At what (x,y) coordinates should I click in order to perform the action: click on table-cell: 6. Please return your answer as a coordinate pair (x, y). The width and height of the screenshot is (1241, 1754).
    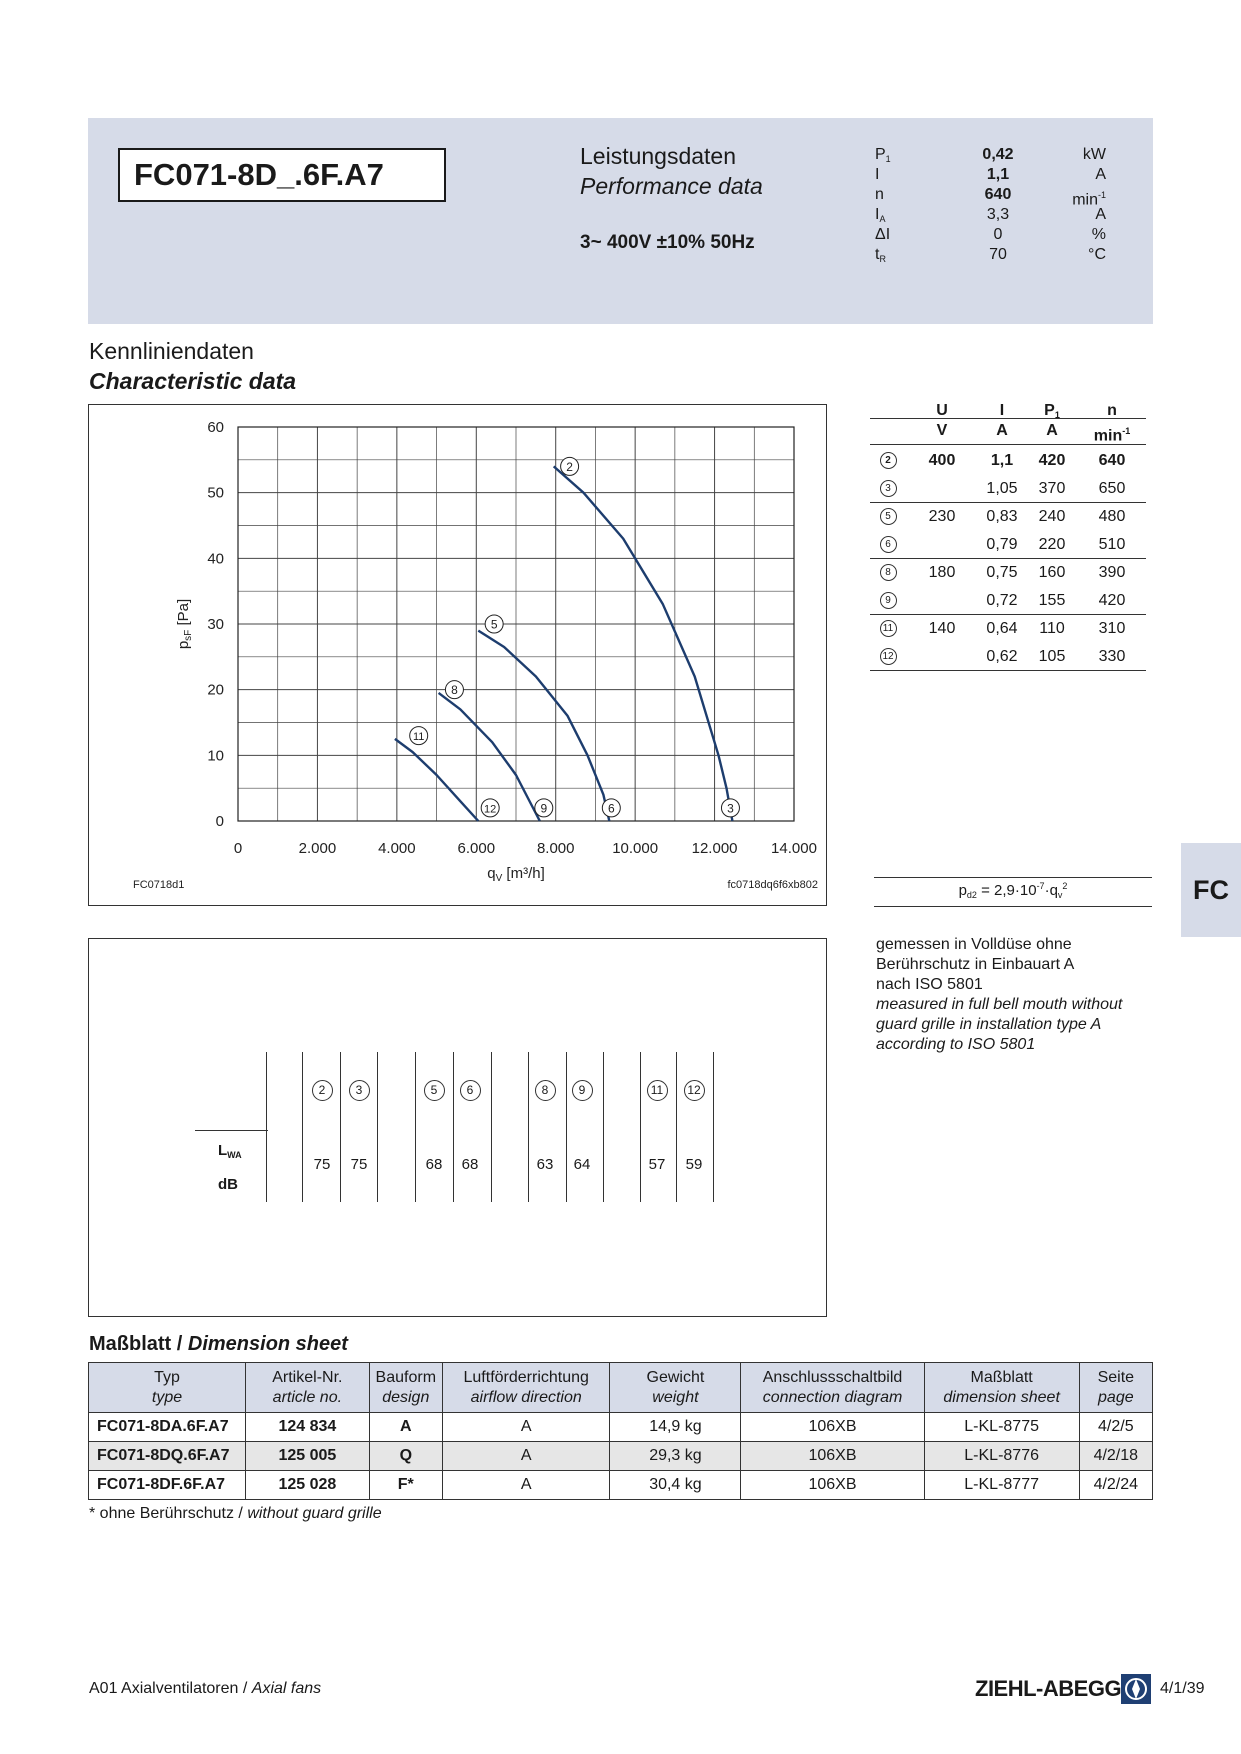
    Looking at the image, I should click on (888, 545).